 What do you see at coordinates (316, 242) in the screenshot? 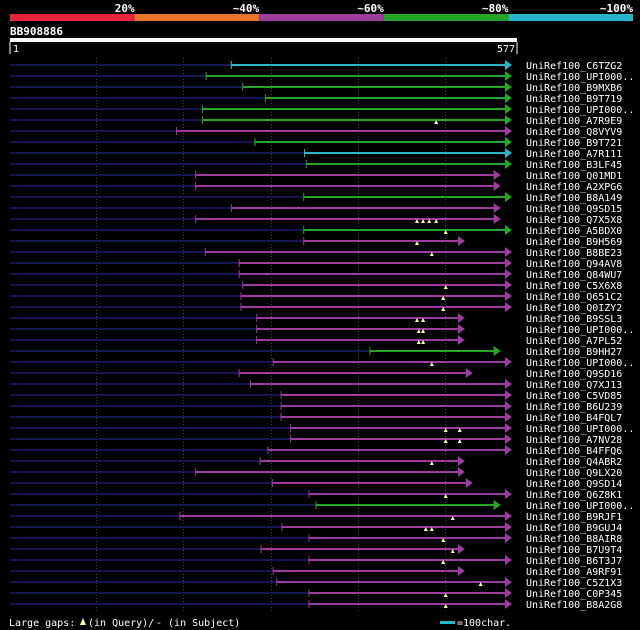
I see `alignment-row: UniRef100_B9H569` at bounding box center [316, 242].